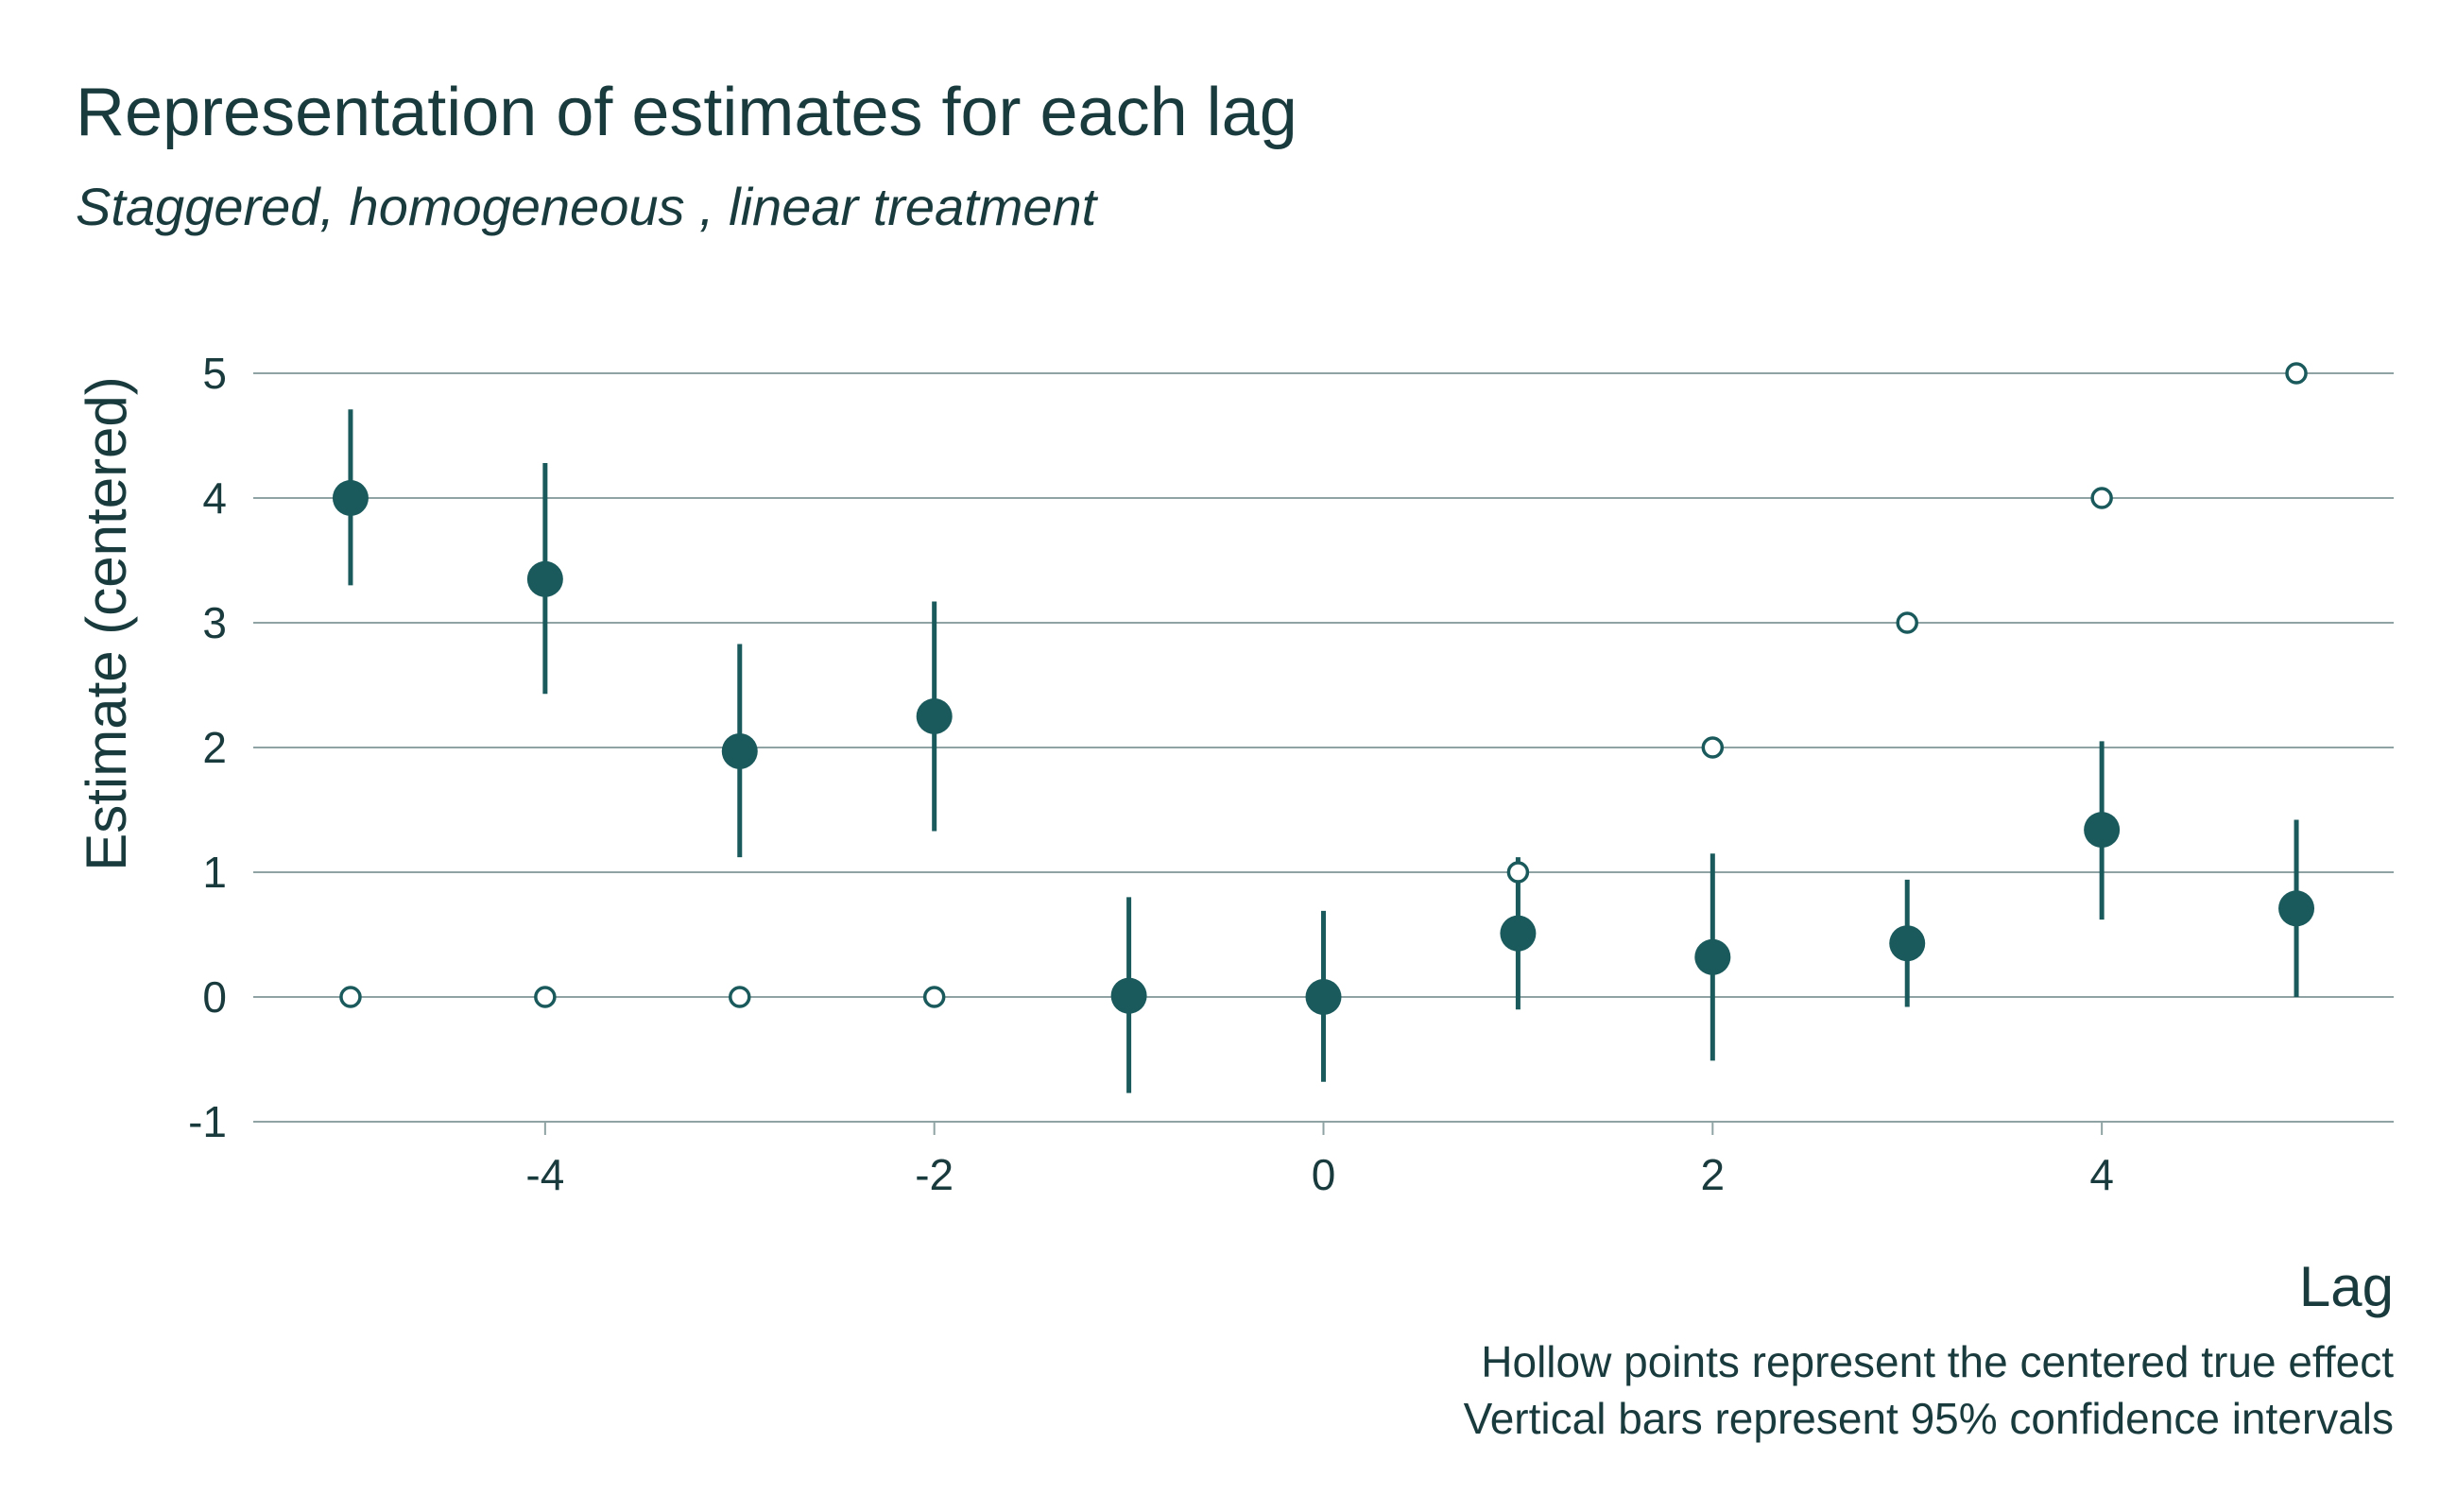 The image size is (2457, 1512). Describe the element at coordinates (1324, 1174) in the screenshot. I see `x-tick-label: 0` at that location.